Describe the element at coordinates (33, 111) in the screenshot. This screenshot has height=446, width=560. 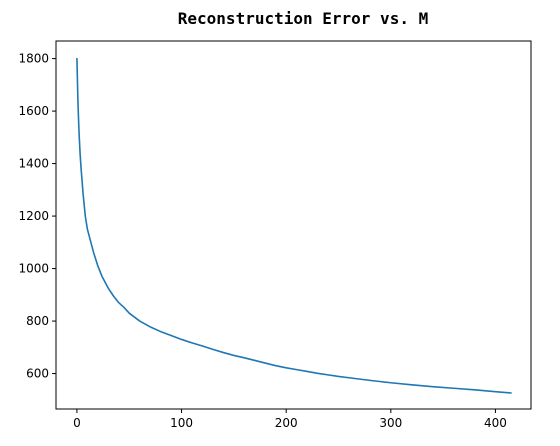
I see `y-tick-label: 1600` at that location.